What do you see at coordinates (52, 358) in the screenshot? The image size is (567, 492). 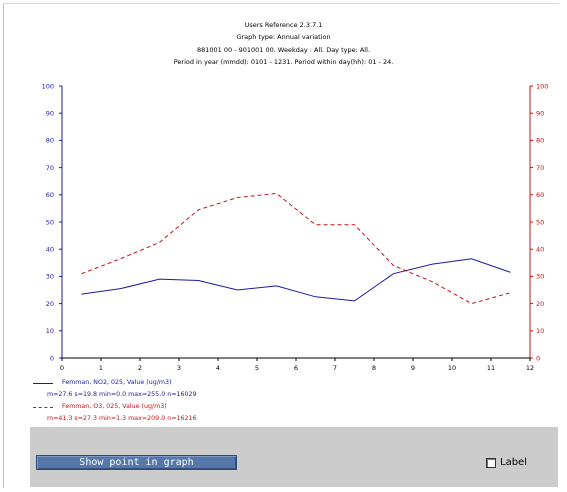 I see `left-y-tick-label: 0` at bounding box center [52, 358].